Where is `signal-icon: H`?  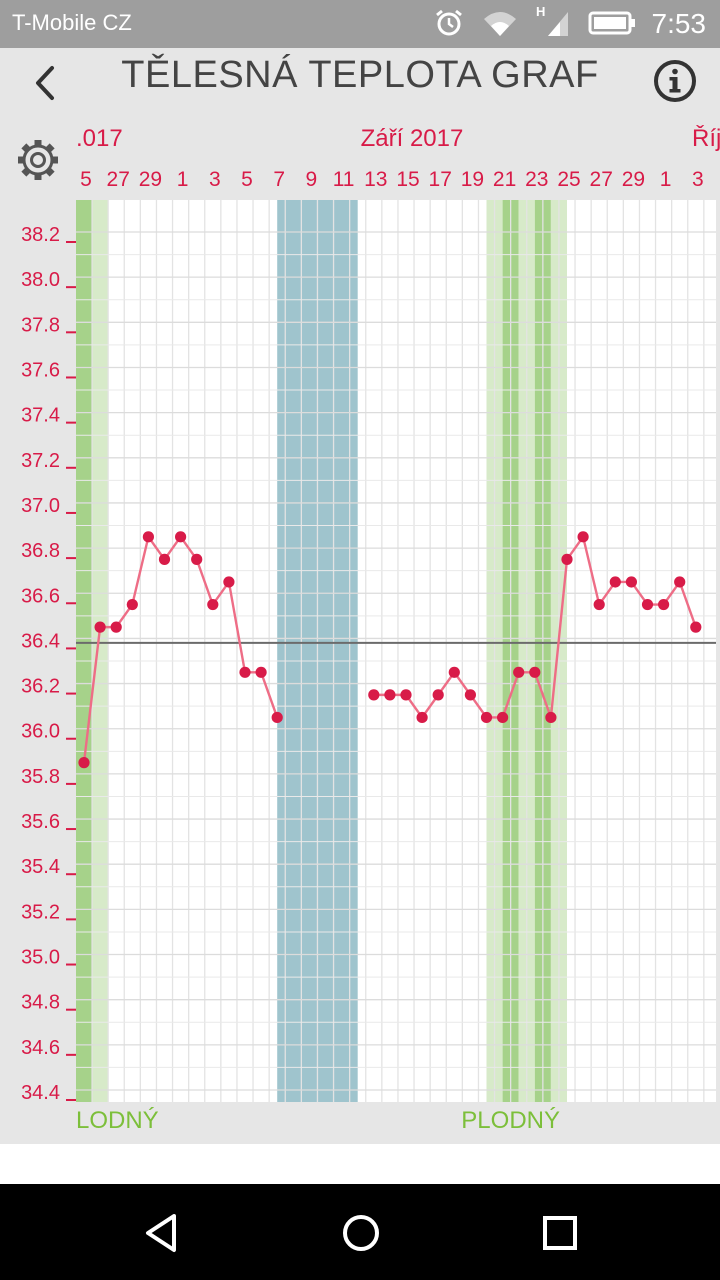 signal-icon: H is located at coordinates (553, 21).